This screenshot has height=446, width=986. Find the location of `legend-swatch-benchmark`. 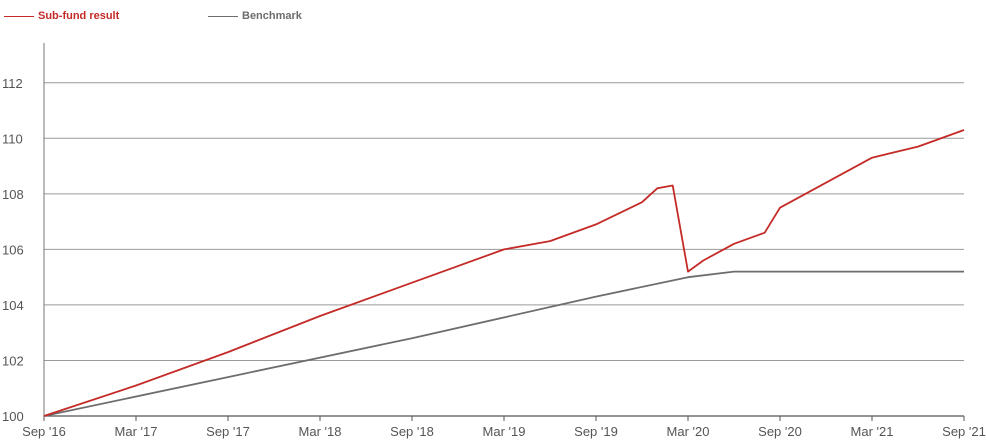

legend-swatch-benchmark is located at coordinates (223, 16).